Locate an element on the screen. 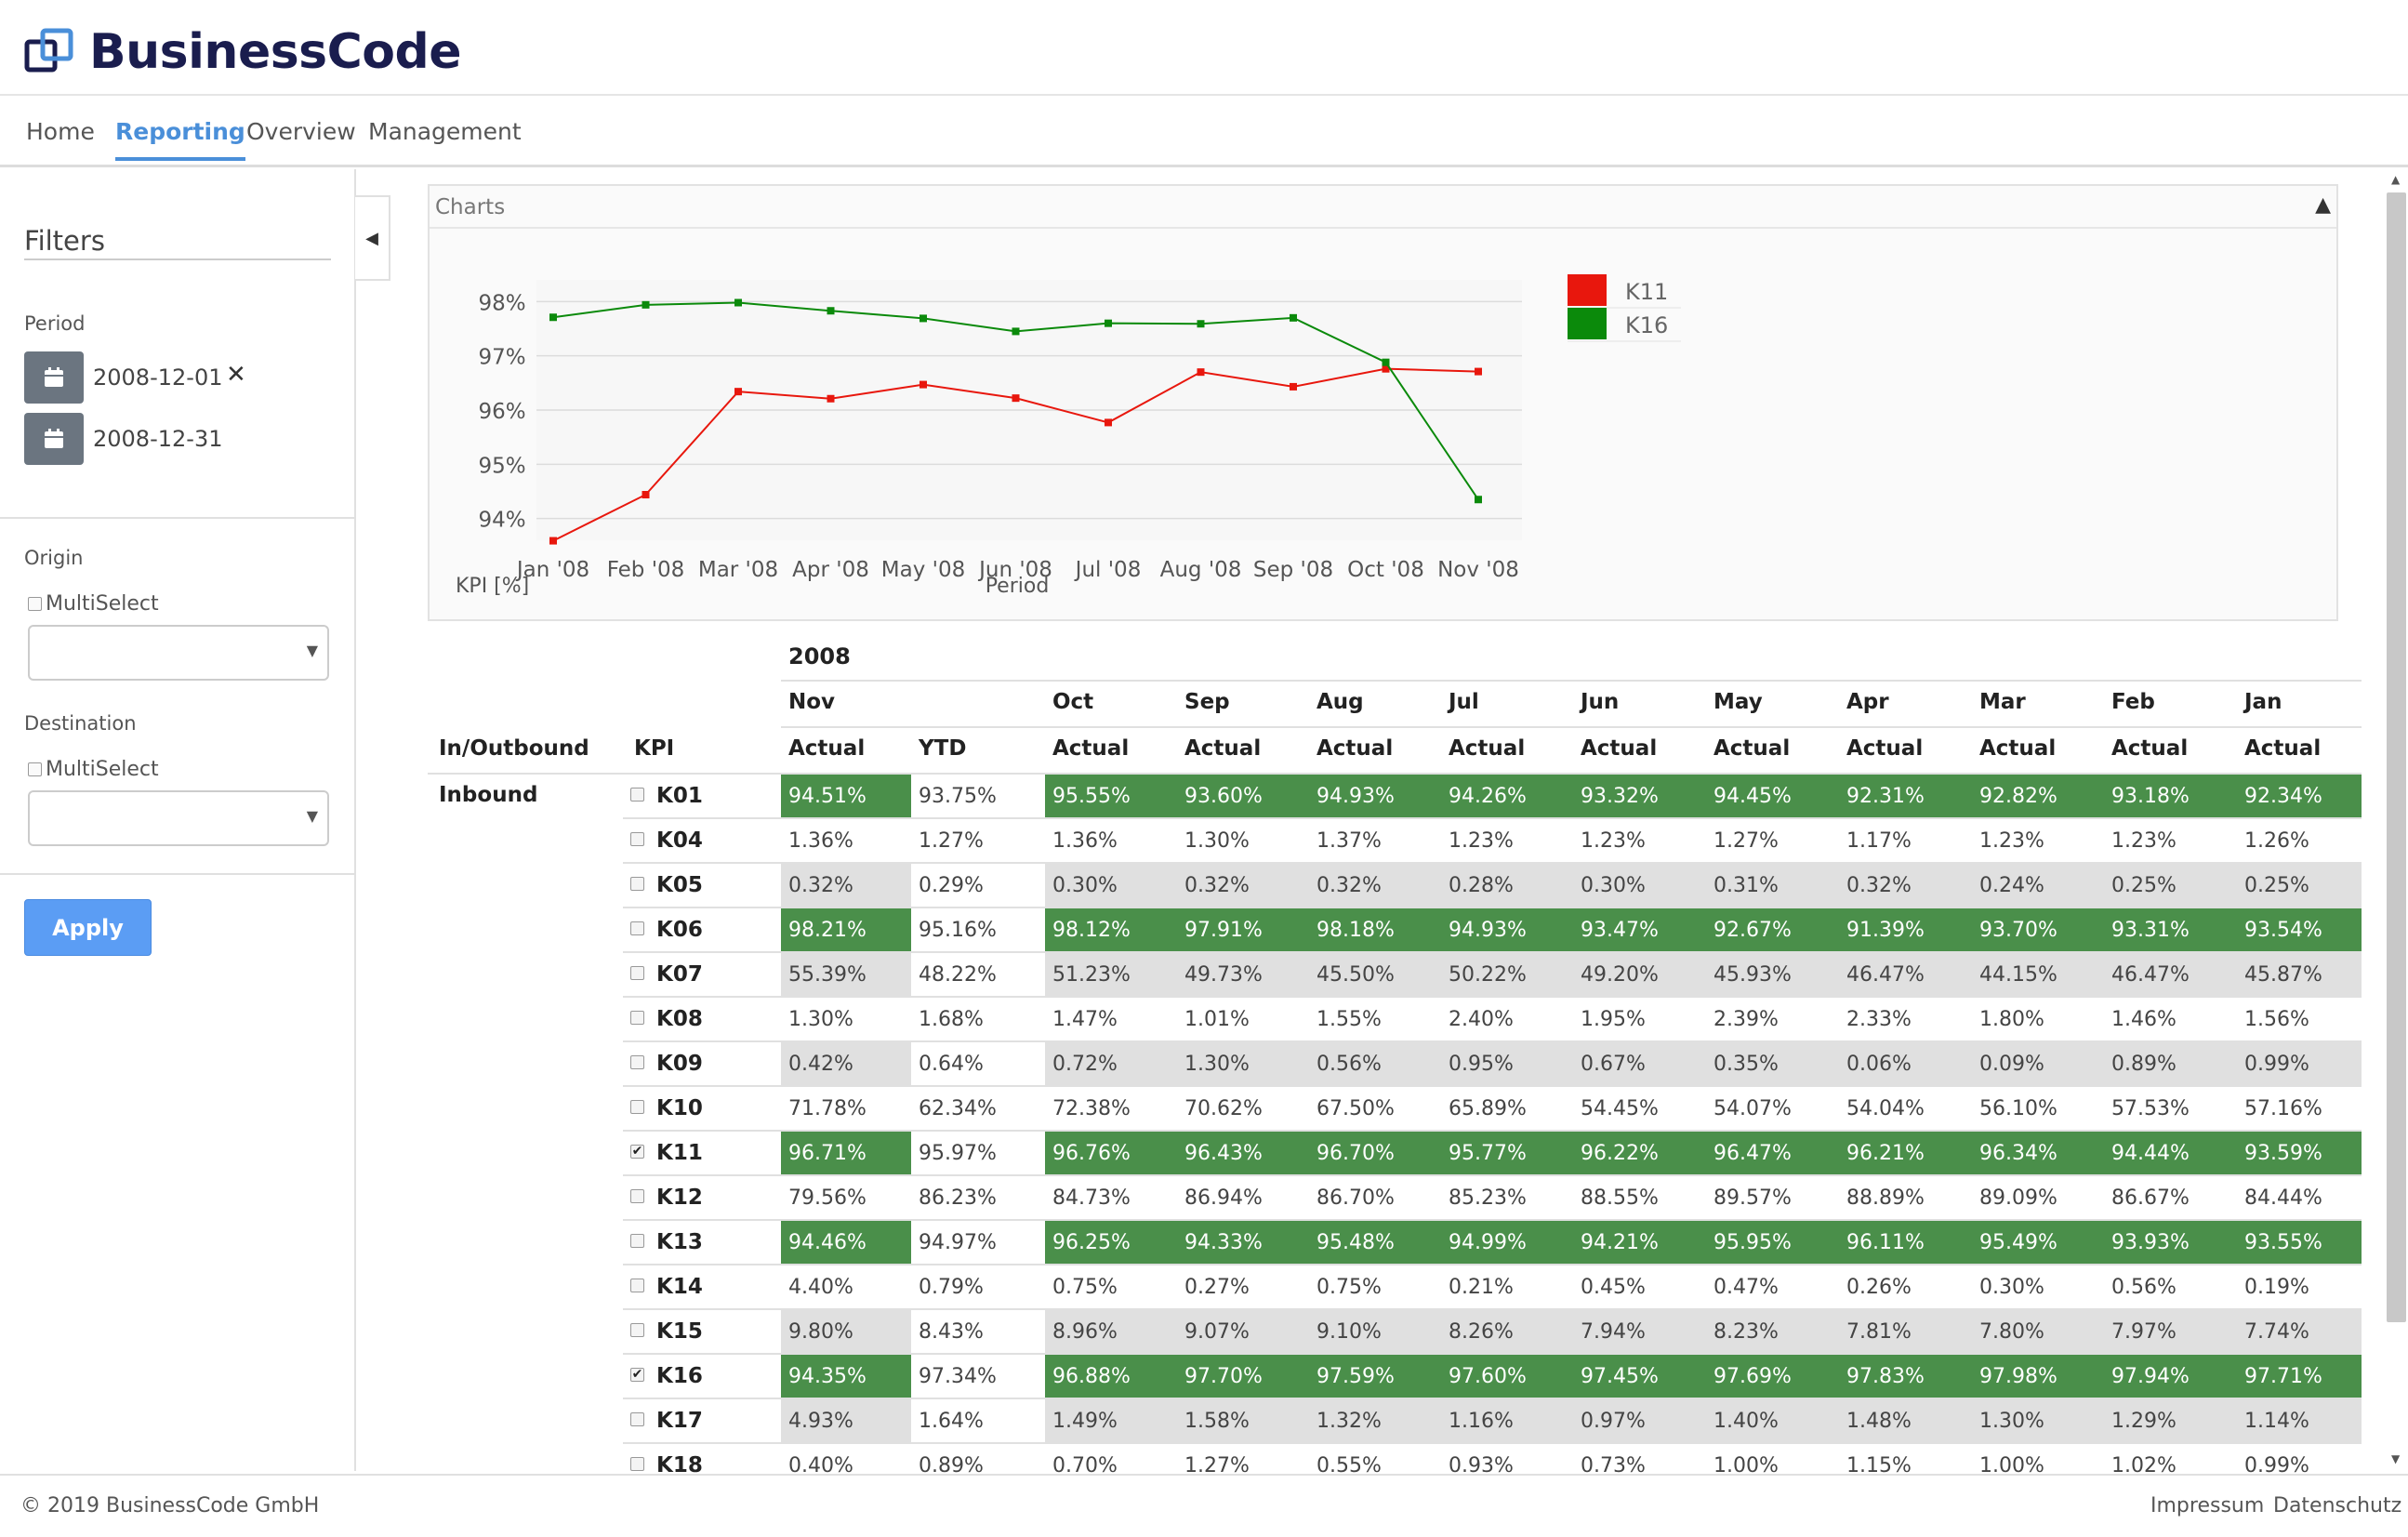 This screenshot has height=1537, width=2408. brand-logo: BusinessCode is located at coordinates (243, 52).